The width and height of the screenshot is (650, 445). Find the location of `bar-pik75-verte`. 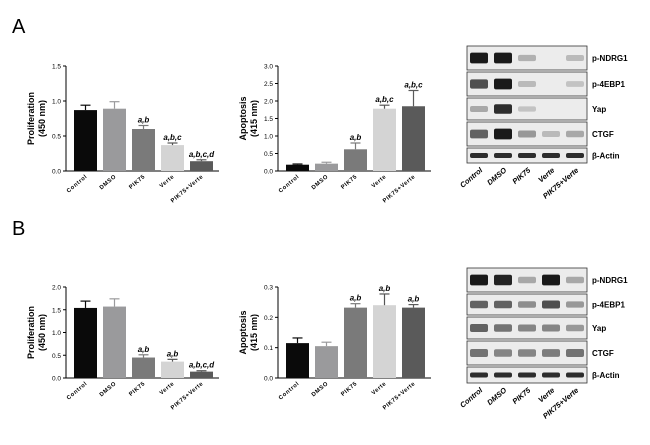

bar-pik75-verte is located at coordinates (413, 342).